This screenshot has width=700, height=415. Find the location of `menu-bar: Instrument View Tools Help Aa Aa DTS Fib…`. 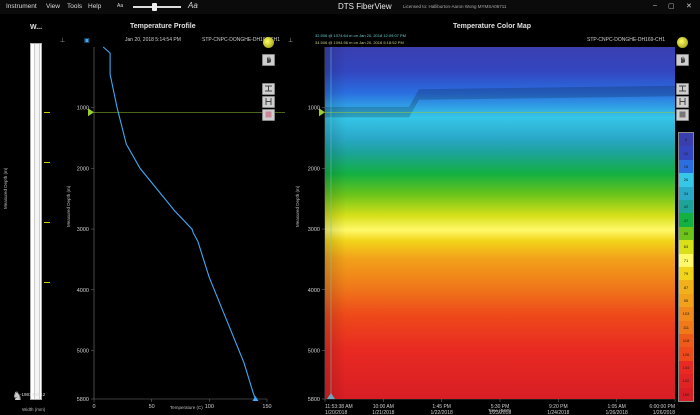

menu-bar: Instrument View Tools Help Aa Aa DTS Fib… is located at coordinates (350, 7).